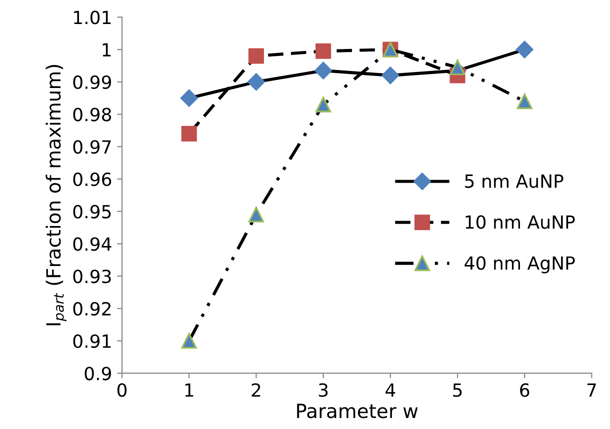 The width and height of the screenshot is (610, 429). What do you see at coordinates (106, 49) in the screenshot?
I see `y-tick-label: 1` at bounding box center [106, 49].